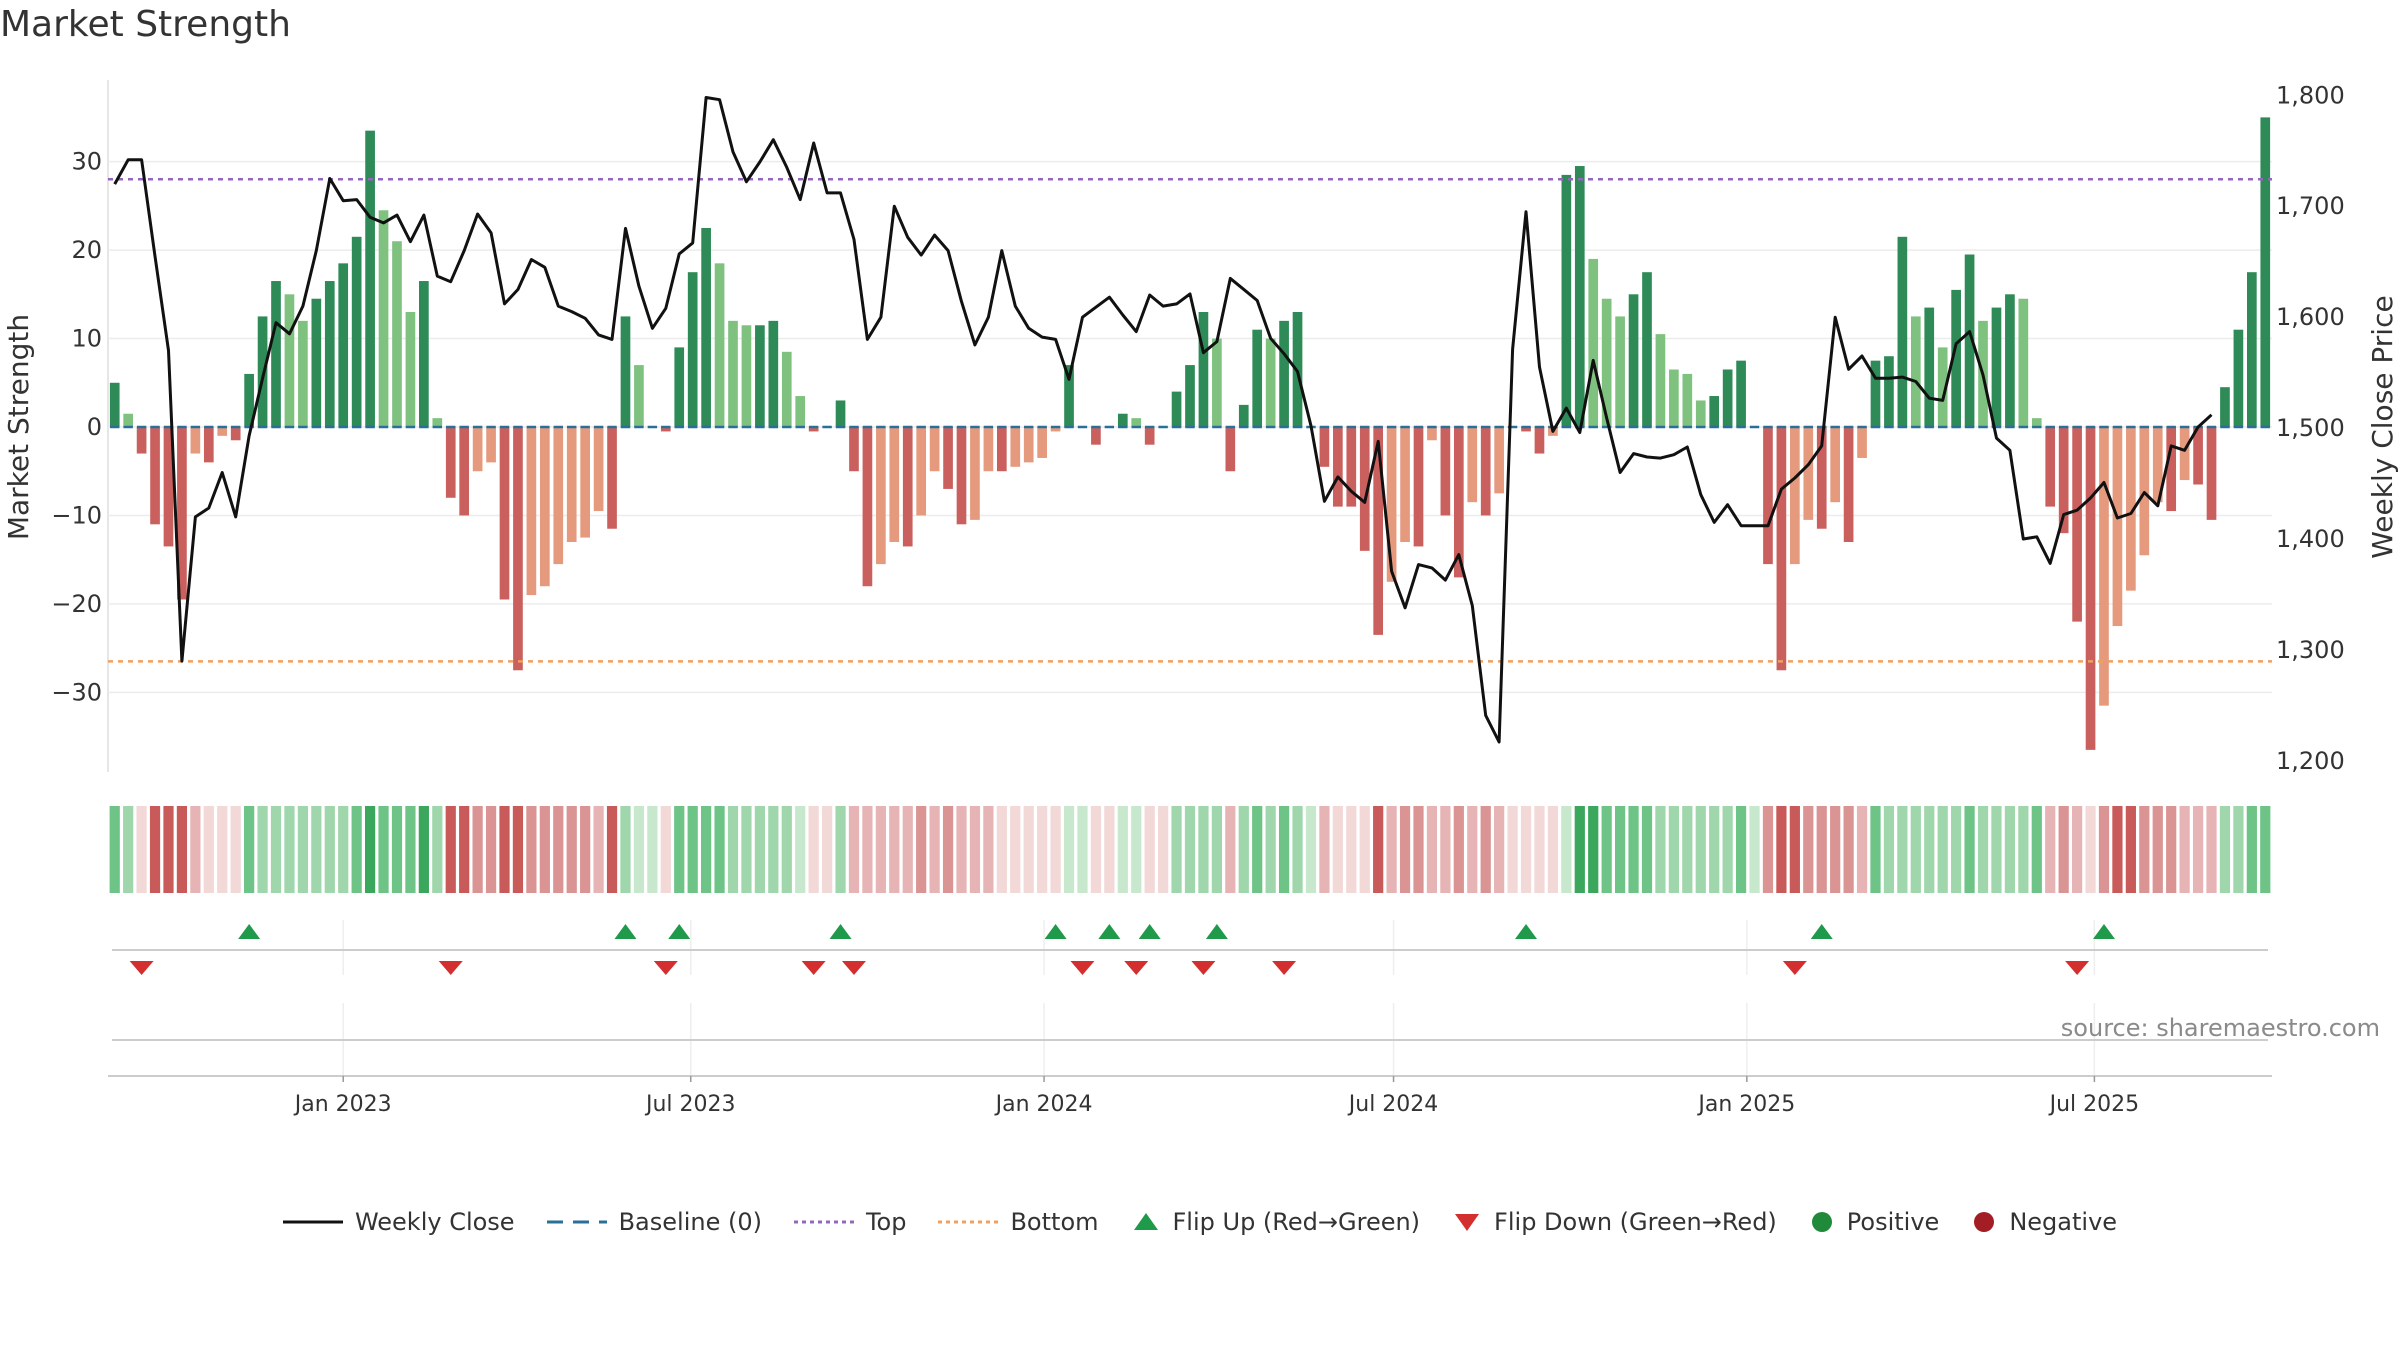 This screenshot has height=1350, width=2400. What do you see at coordinates (2310, 761) in the screenshot?
I see `y-right-tick-label: 1,200` at bounding box center [2310, 761].